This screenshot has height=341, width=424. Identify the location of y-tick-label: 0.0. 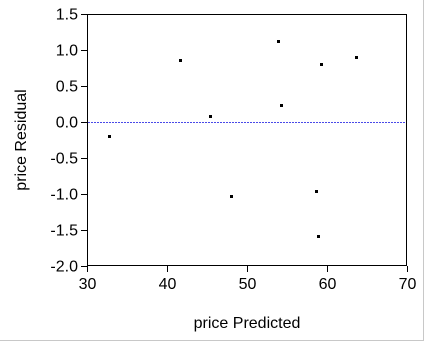
(67, 123).